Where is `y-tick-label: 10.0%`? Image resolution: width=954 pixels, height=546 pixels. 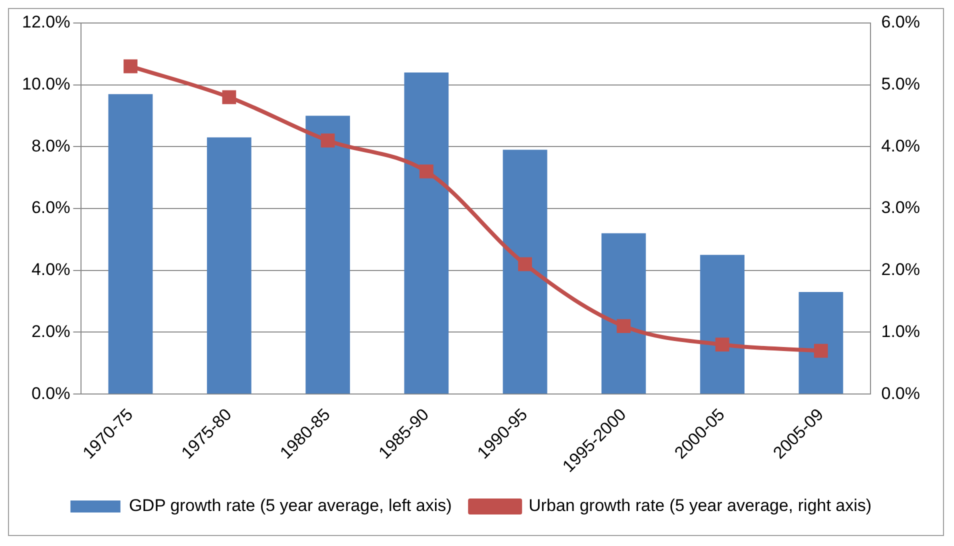 y-tick-label: 10.0% is located at coordinates (46, 84).